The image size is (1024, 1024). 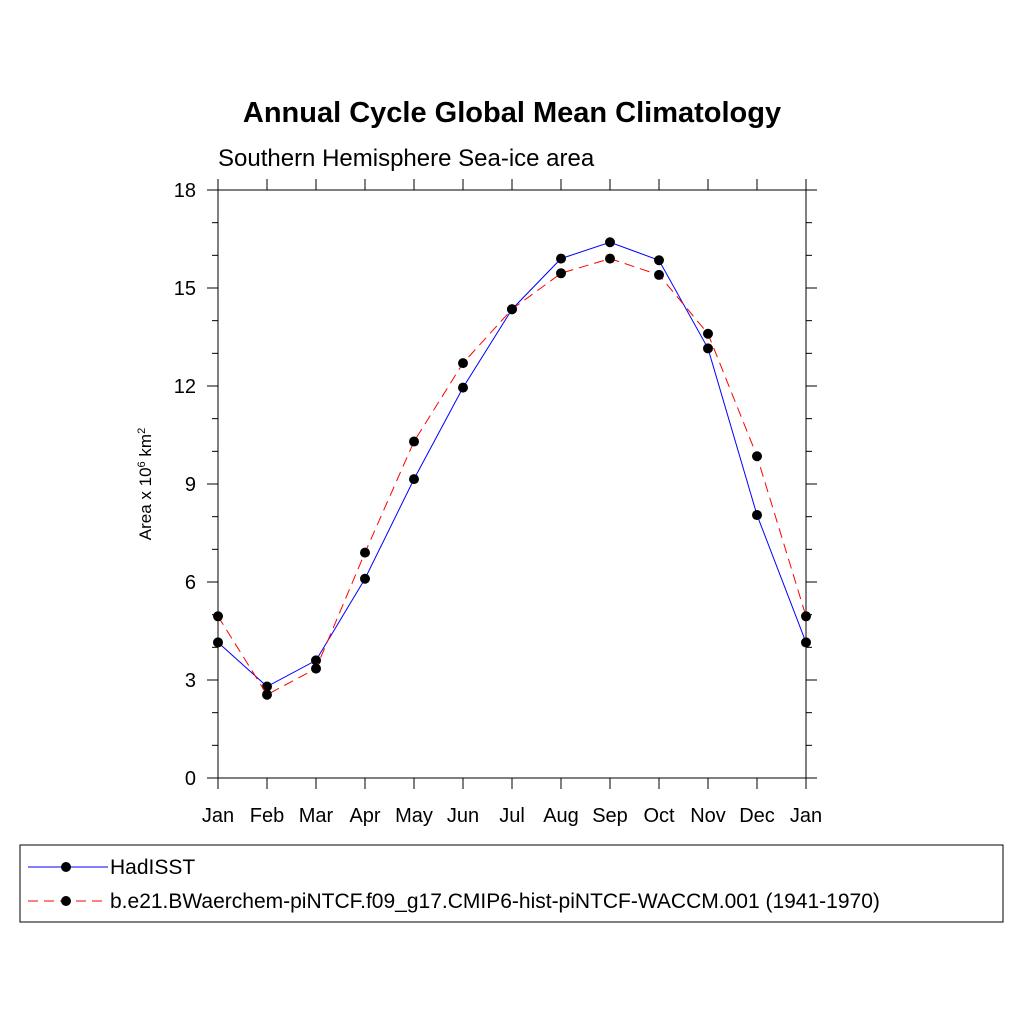 I want to click on y-axis-label-exponent-1: 6, so click(x=142, y=464).